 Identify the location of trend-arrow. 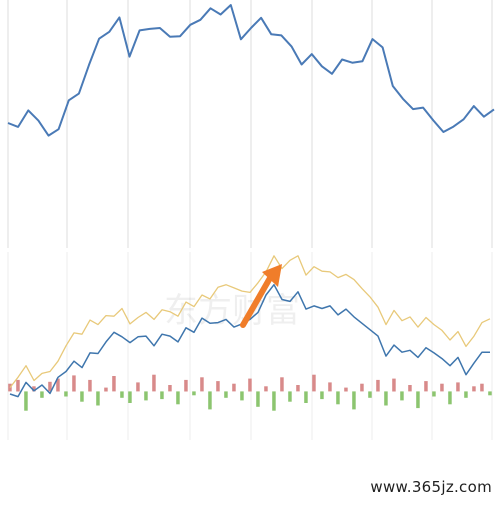
(261, 296).